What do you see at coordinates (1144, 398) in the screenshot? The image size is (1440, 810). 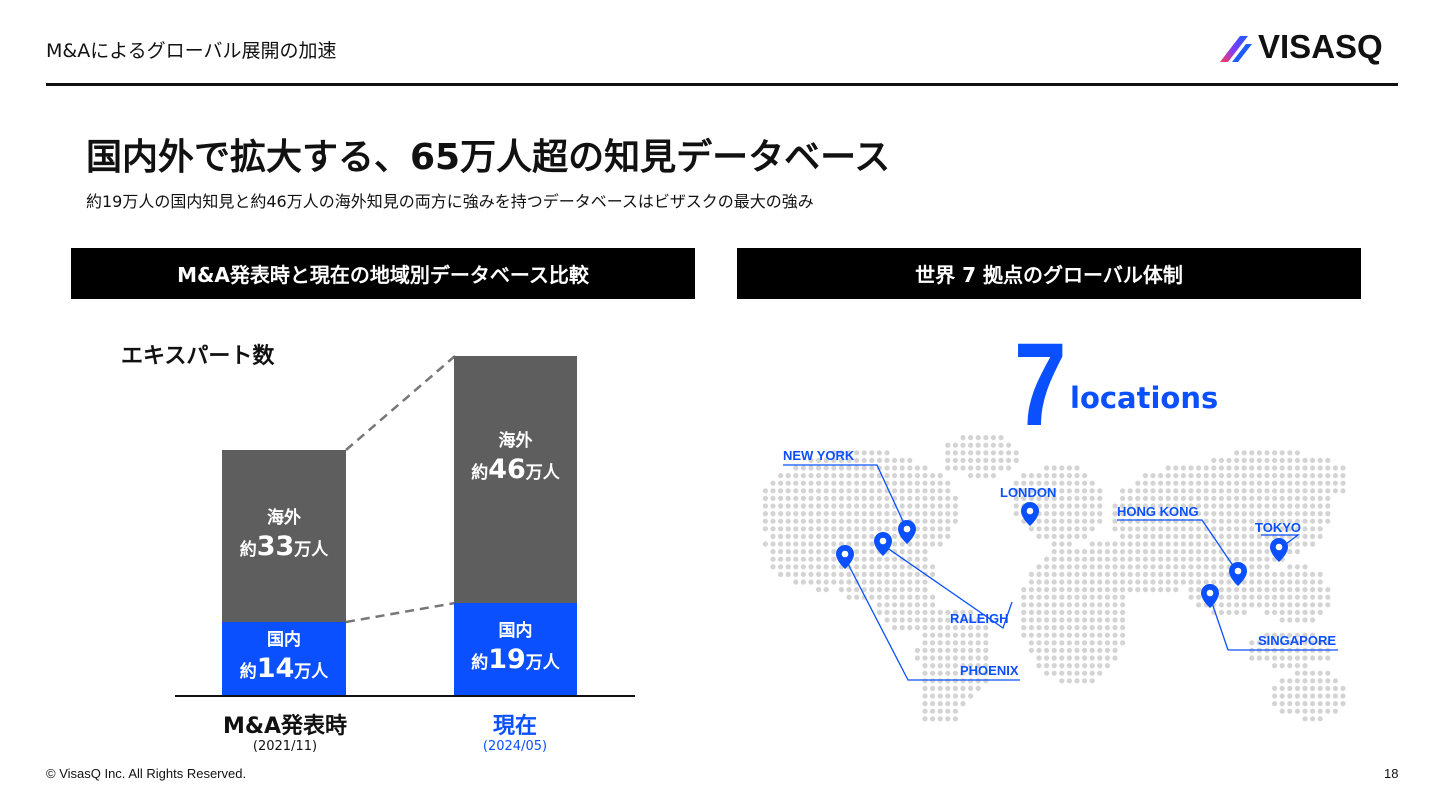 I see `locations-label: locations` at bounding box center [1144, 398].